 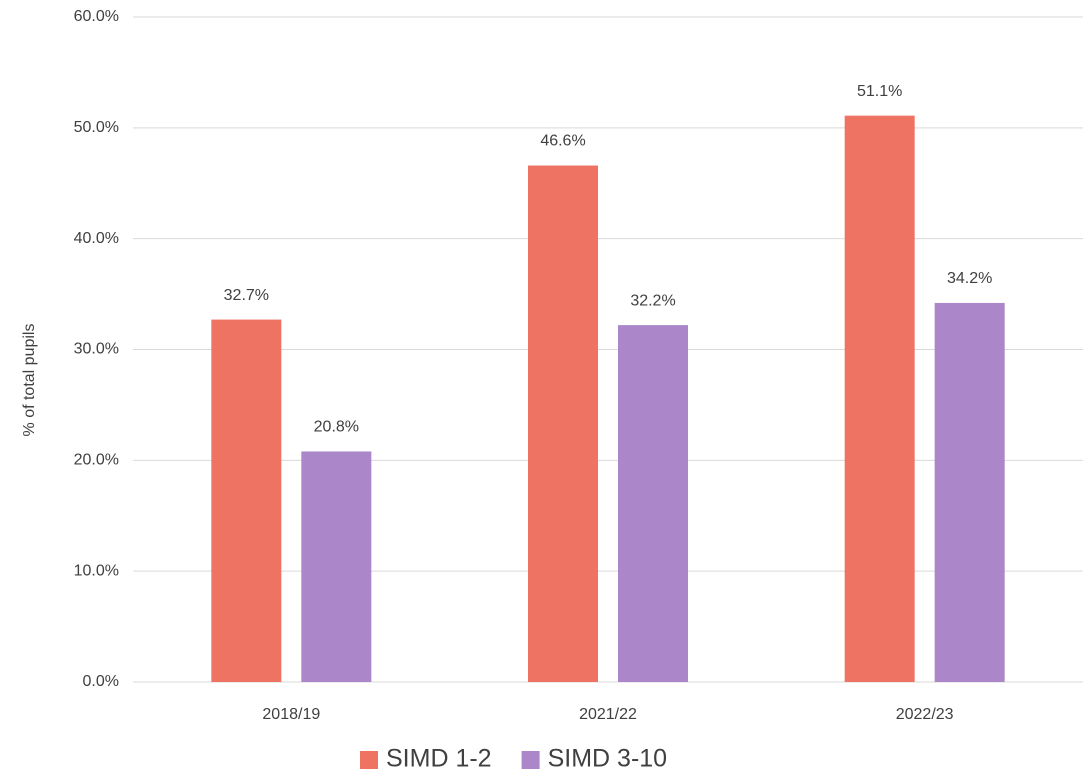 What do you see at coordinates (96, 16) in the screenshot?
I see `y-tick-label: 60.0%` at bounding box center [96, 16].